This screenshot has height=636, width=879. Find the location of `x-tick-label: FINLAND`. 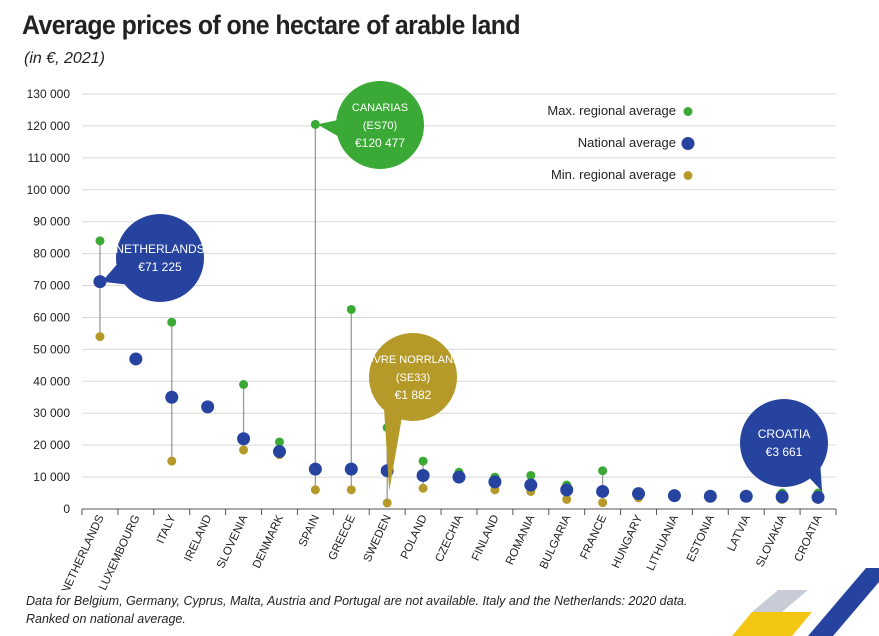

x-tick-label: FINLAND is located at coordinates (486, 538).